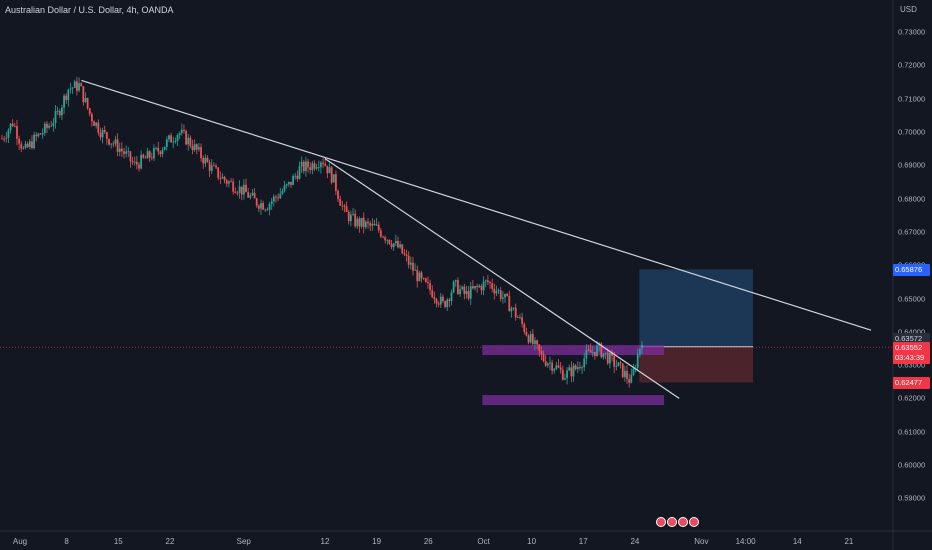 Image resolution: width=932 pixels, height=550 pixels. Describe the element at coordinates (797, 541) in the screenshot. I see `x-tick-label: 14` at that location.